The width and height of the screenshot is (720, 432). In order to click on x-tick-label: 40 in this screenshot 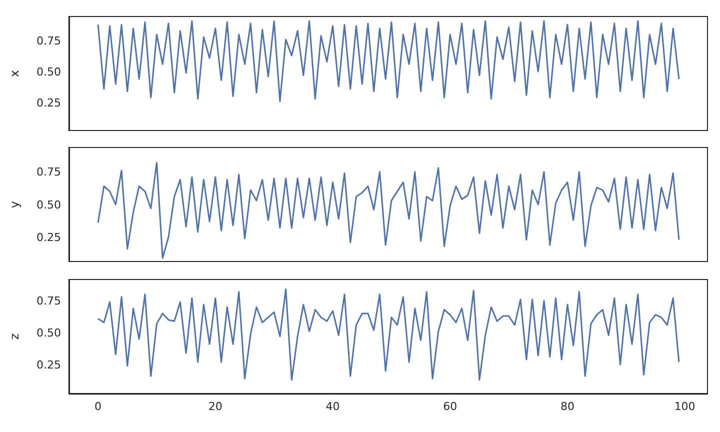, I will do `click(333, 406)`.